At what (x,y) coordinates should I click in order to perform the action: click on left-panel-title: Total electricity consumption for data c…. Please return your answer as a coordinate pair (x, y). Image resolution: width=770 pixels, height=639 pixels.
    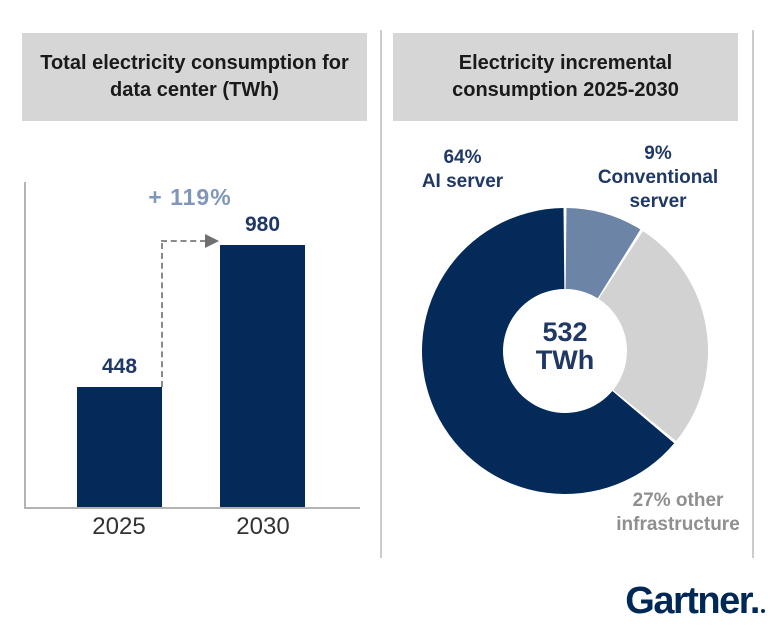
    Looking at the image, I should click on (194, 76).